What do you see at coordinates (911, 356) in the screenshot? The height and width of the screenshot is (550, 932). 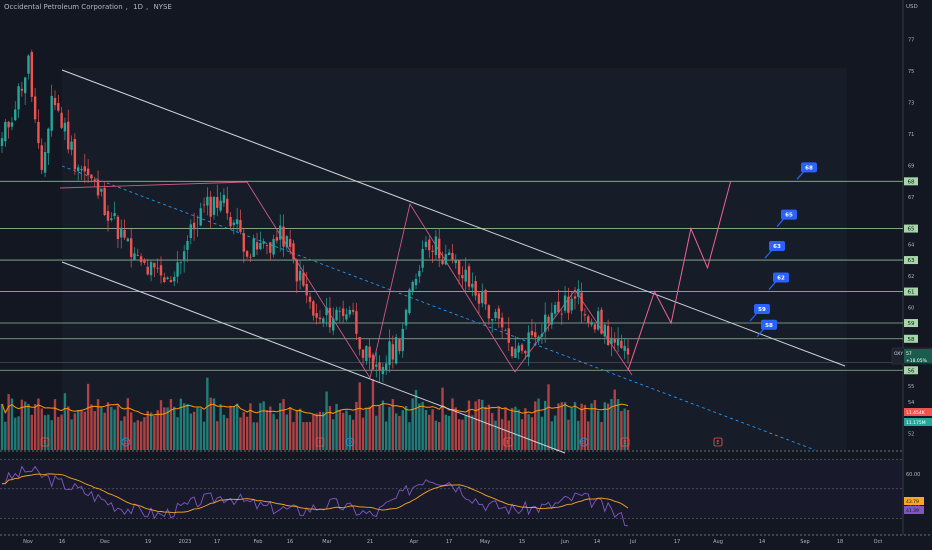 I see `current-price-badge: OXY 57+18.05%` at bounding box center [911, 356].